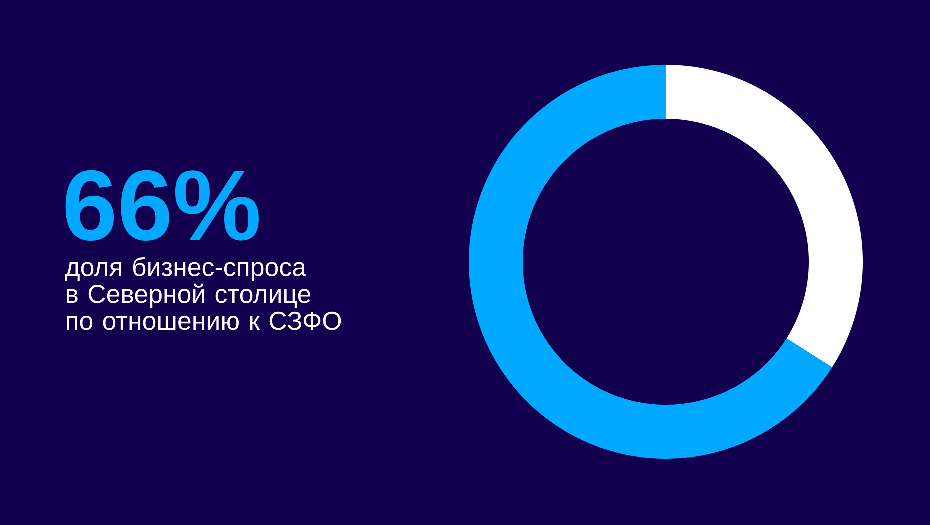 The width and height of the screenshot is (930, 525). I want to click on text: 66%, so click(162, 205).